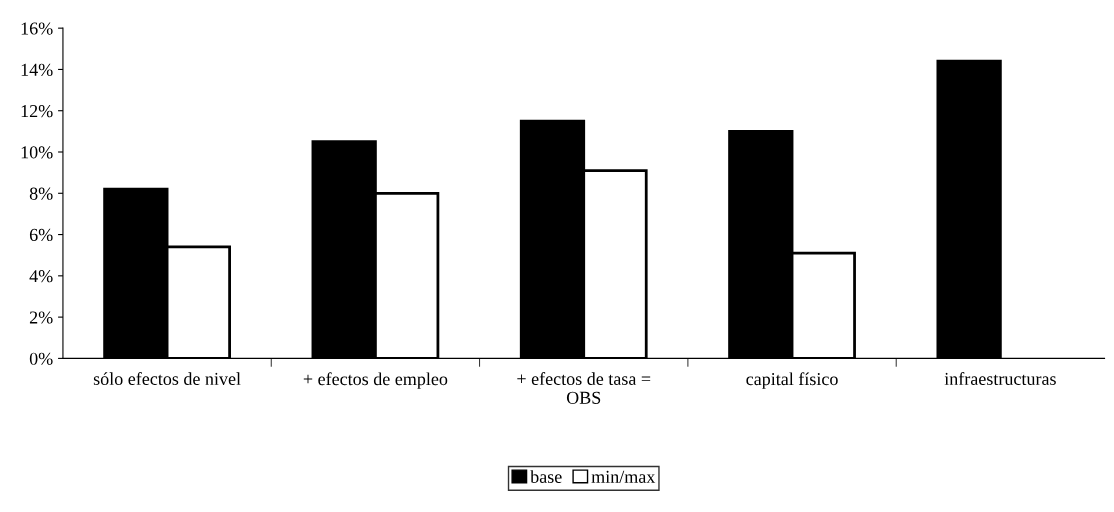  What do you see at coordinates (41, 358) in the screenshot?
I see `y-tick-label: 0%` at bounding box center [41, 358].